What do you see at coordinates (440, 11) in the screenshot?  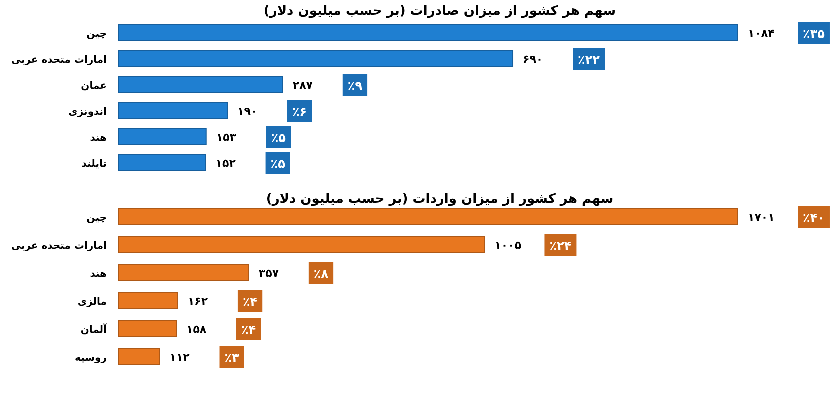 I see `chart-title: سهم هر کشور از میزان صادرات (بر حسب میلیون دلار)` at bounding box center [440, 11].